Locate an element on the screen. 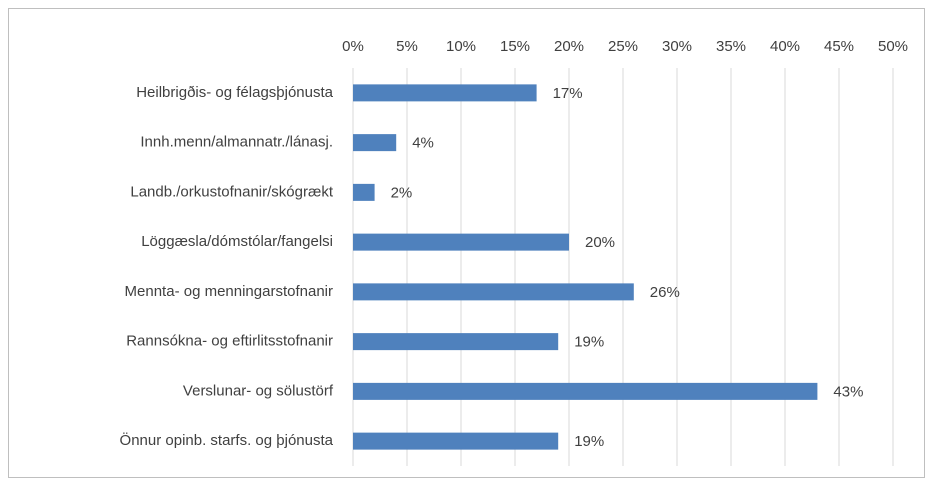 The width and height of the screenshot is (933, 483). x-tick-label: 5% is located at coordinates (407, 46).